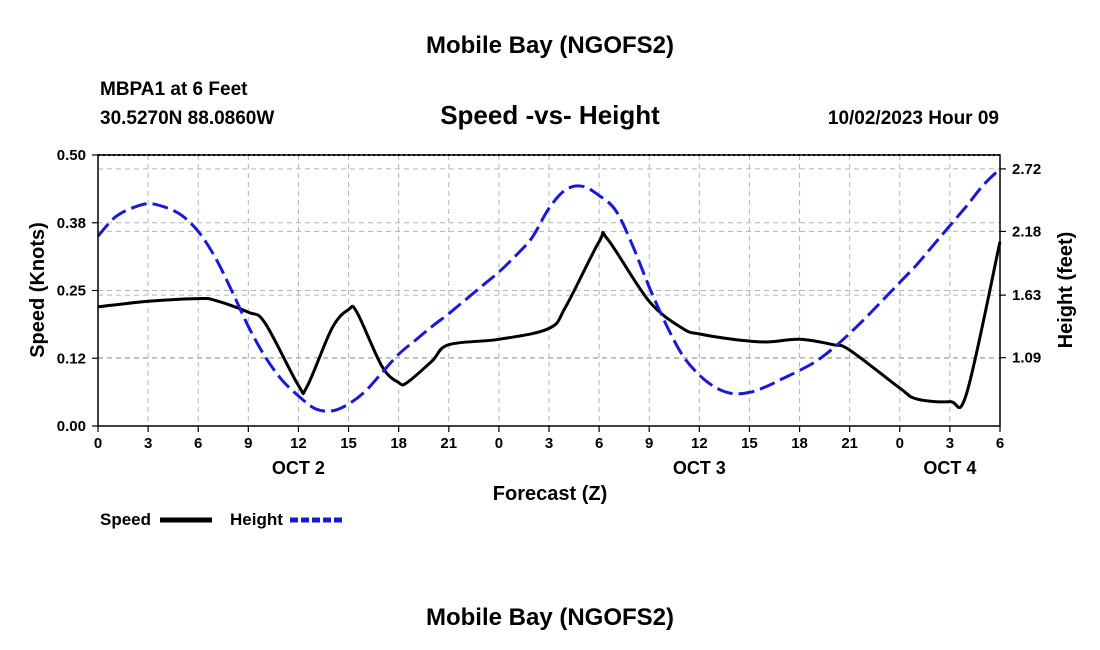 The width and height of the screenshot is (1100, 650). What do you see at coordinates (71, 291) in the screenshot?
I see `y-tick-label: 0.25` at bounding box center [71, 291].